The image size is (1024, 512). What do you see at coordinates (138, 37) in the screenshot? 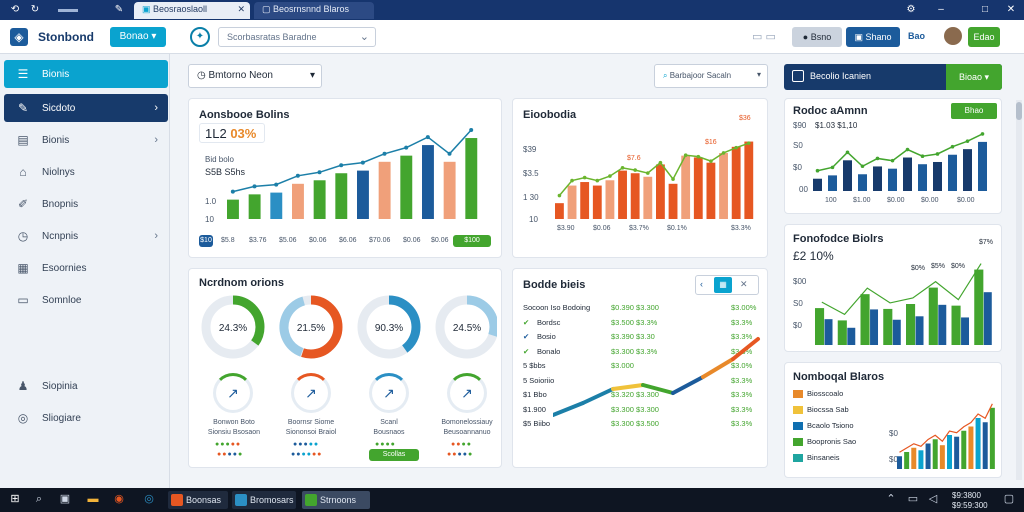
I see `primary-button: Bonao ▾` at bounding box center [138, 37].